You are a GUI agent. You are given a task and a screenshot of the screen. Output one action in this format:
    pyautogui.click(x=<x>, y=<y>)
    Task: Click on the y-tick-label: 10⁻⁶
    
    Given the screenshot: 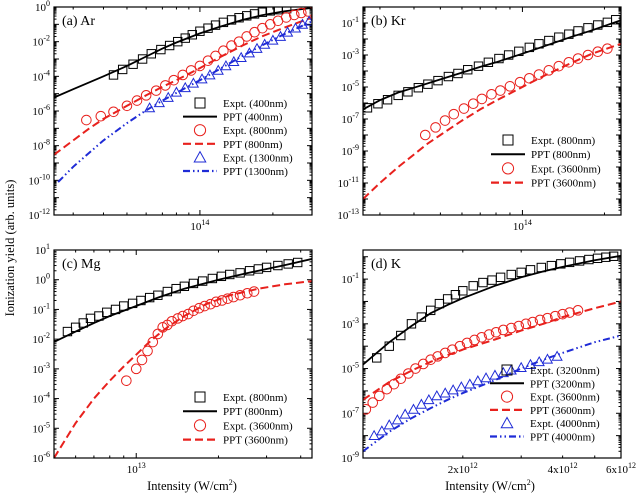 What is the action you would take?
    pyautogui.click(x=41, y=457)
    